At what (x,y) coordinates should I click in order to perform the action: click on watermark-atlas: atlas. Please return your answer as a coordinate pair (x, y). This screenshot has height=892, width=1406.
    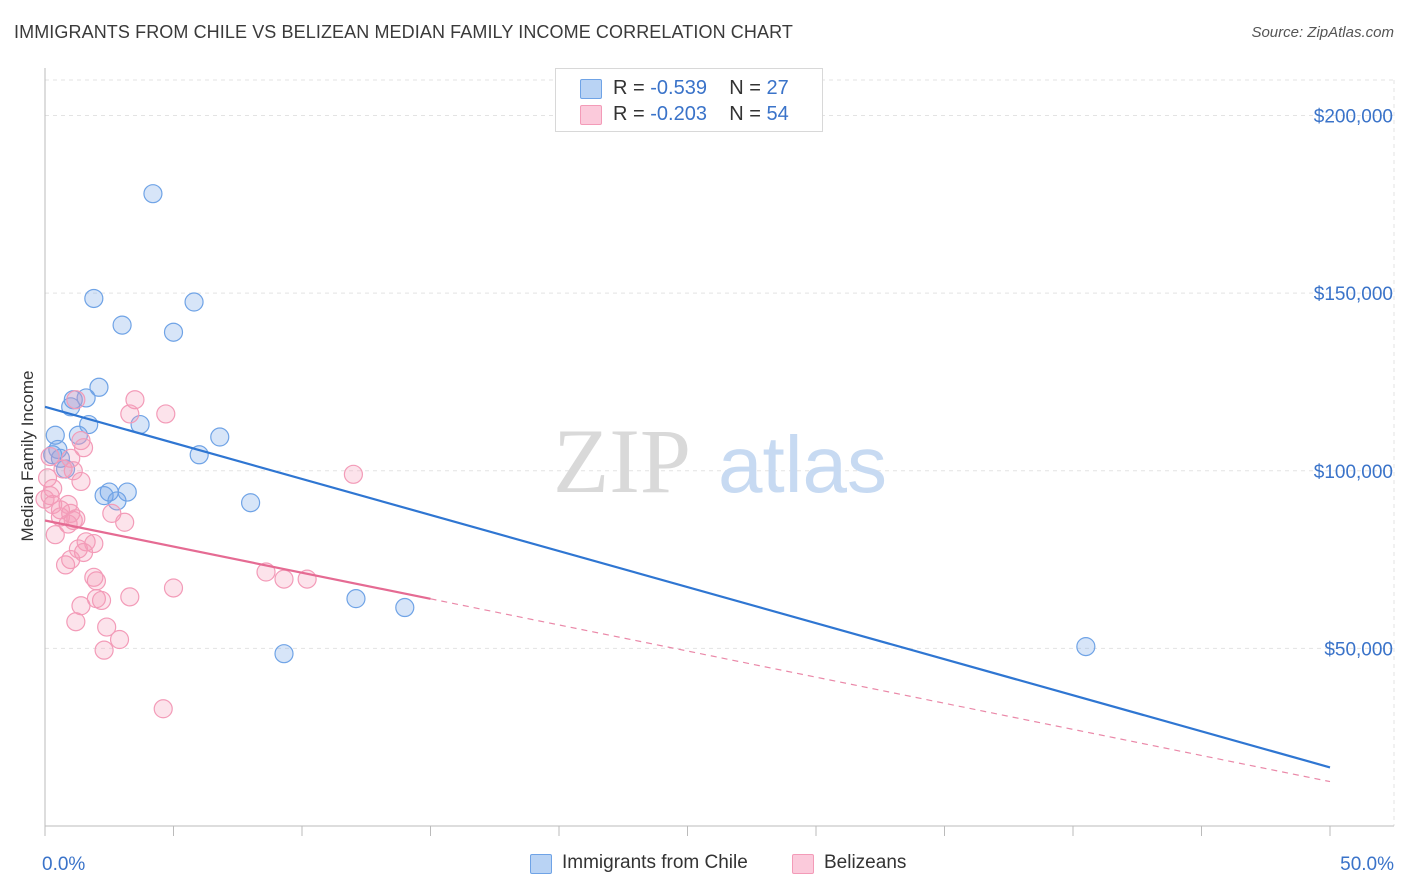
    Looking at the image, I should click on (802, 464).